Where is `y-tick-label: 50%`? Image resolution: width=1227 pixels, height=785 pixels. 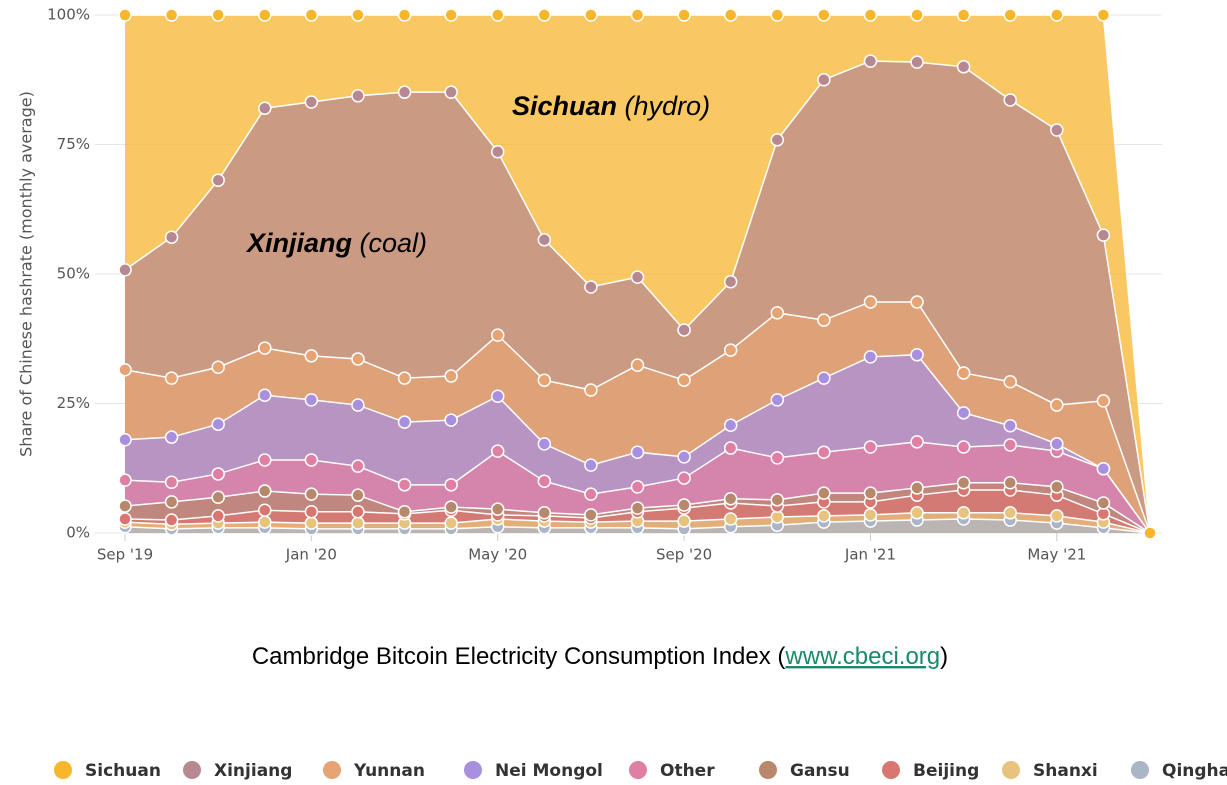
y-tick-label: 50% is located at coordinates (73, 274).